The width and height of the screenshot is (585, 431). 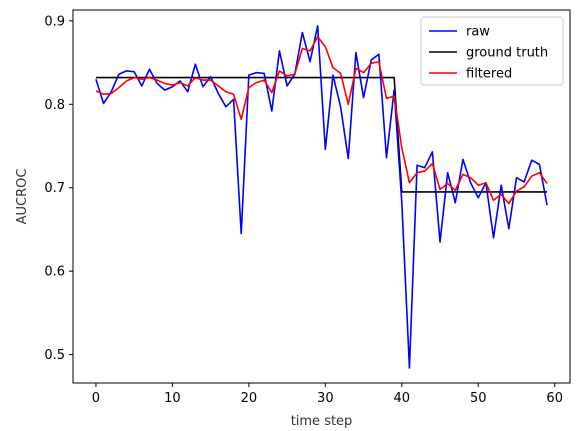 What do you see at coordinates (54, 188) in the screenshot?
I see `y-tick-label: 0.7` at bounding box center [54, 188].